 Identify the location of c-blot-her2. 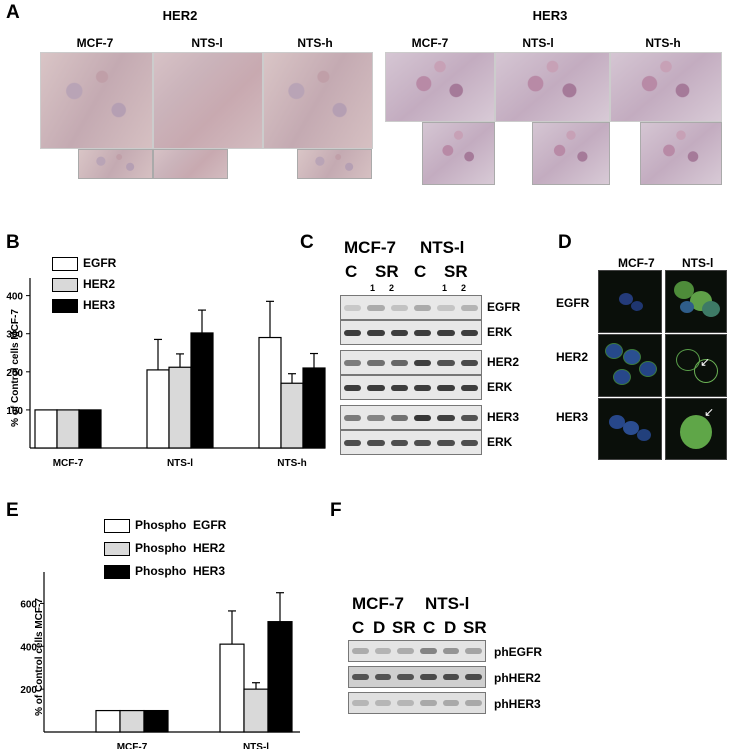
(411, 362).